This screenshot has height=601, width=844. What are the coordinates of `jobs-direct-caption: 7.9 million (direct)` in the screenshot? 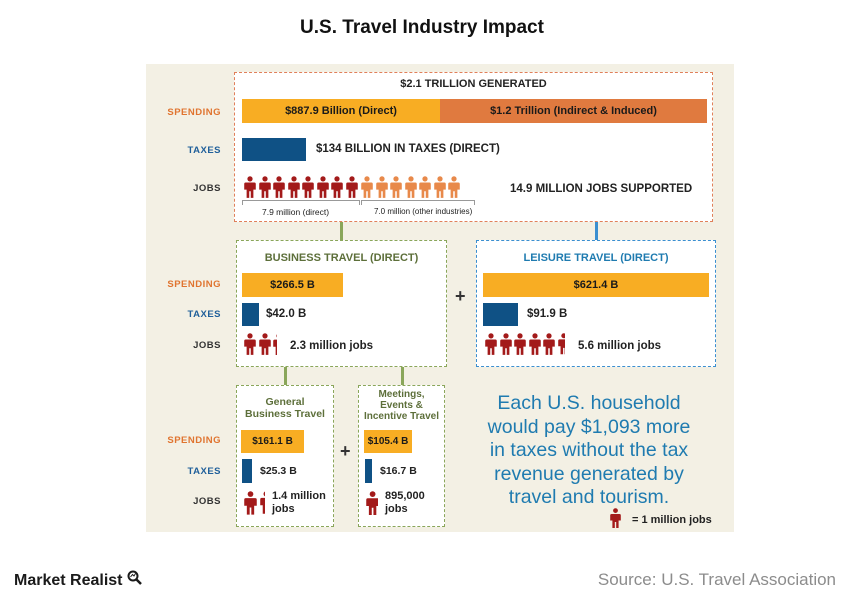 It's located at (296, 212).